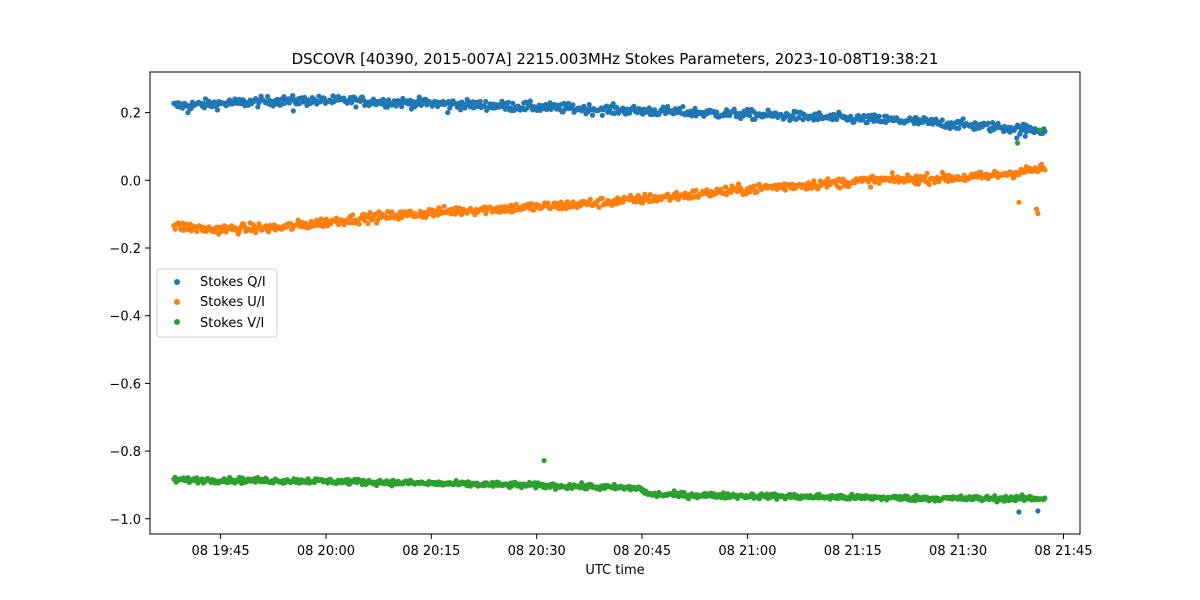 This screenshot has height=600, width=1200. What do you see at coordinates (431, 551) in the screenshot?
I see `x-tick-label: 08 20:15` at bounding box center [431, 551].